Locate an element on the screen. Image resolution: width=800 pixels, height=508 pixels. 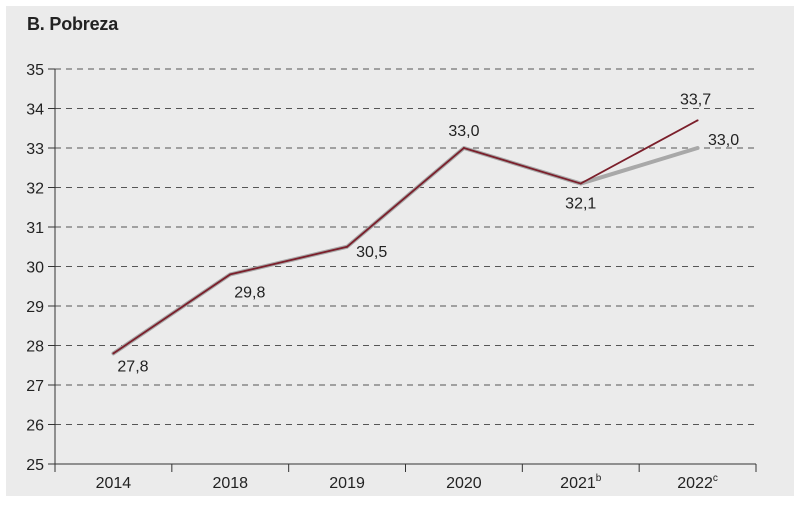
x-tick-label: 2018 is located at coordinates (230, 483).